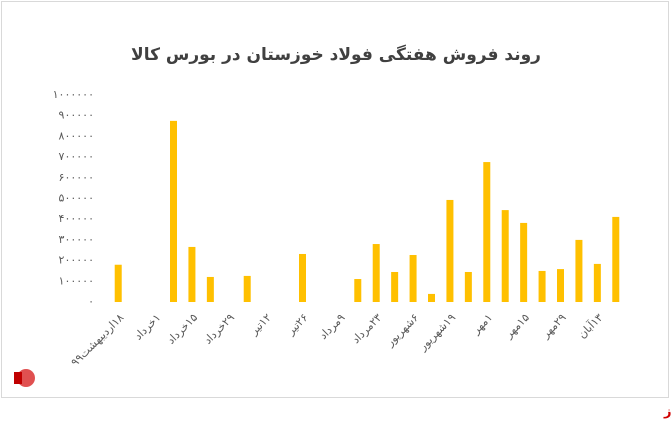  I want to click on y-tick-label: ۳۰۰۰۰۰, so click(76, 239).